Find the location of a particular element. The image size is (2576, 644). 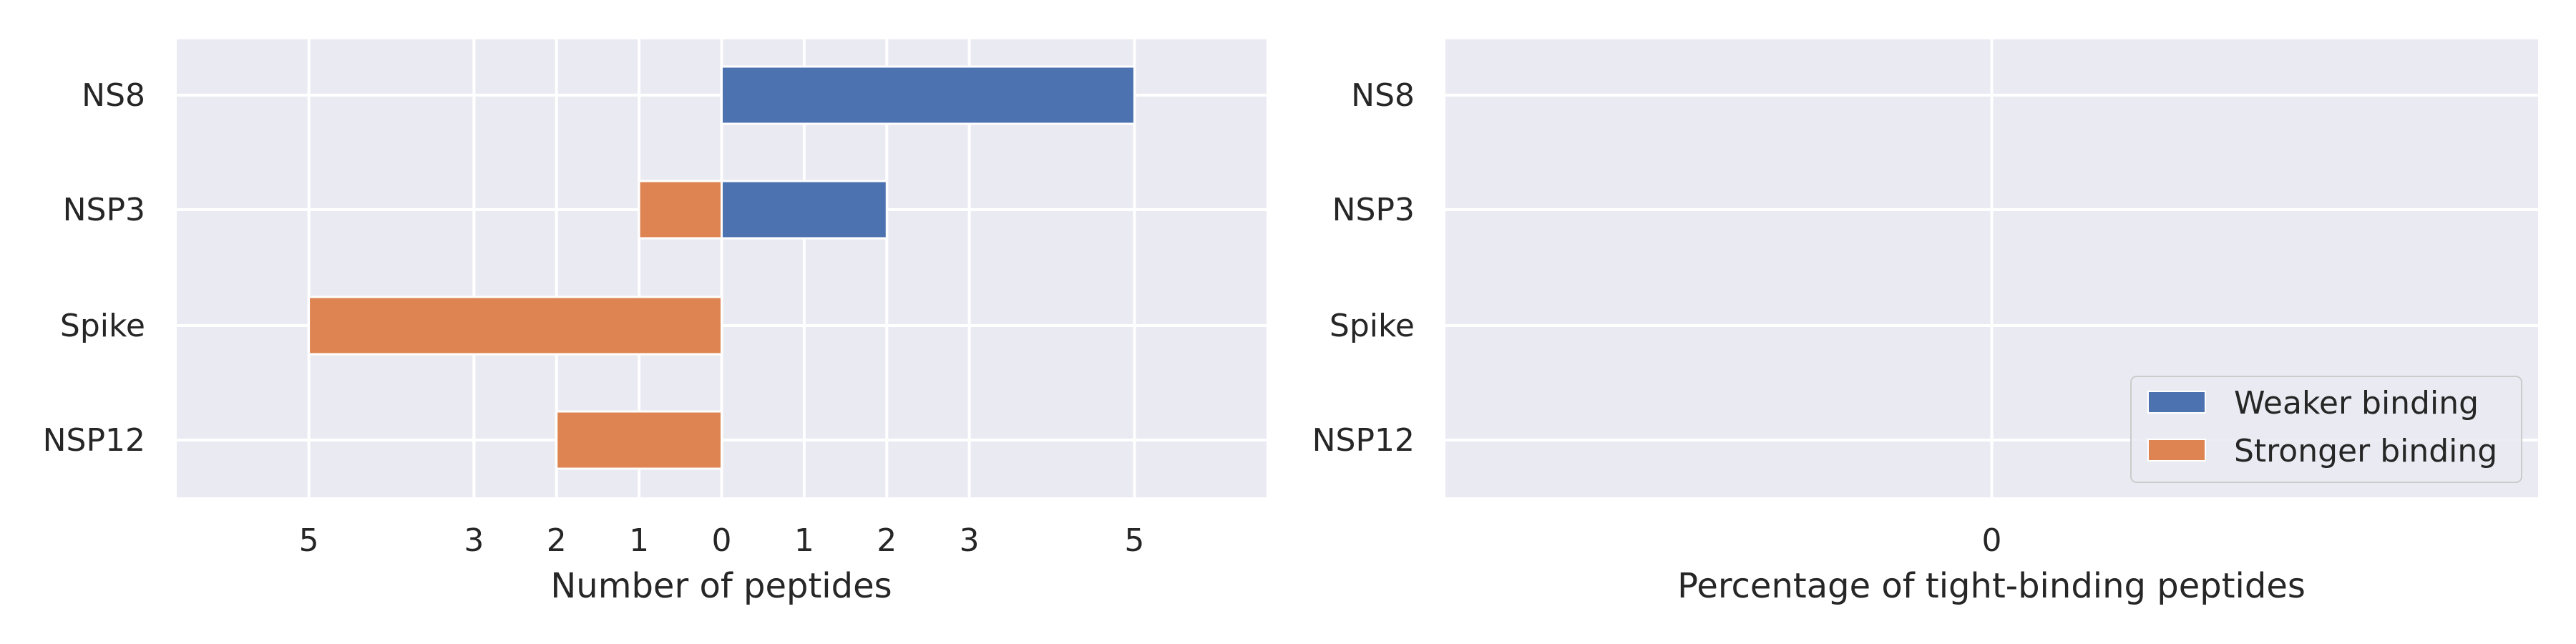

legend: Weaker binding Stronger binding is located at coordinates (2326, 429).